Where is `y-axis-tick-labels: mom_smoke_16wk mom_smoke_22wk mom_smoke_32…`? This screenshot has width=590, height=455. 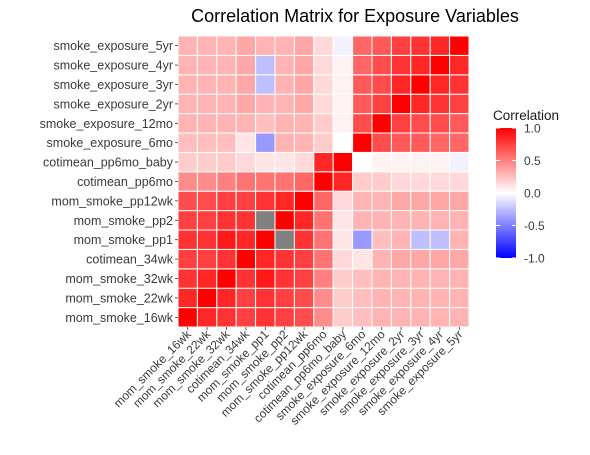
y-axis-tick-labels: mom_smoke_16wk mom_smoke_22wk mom_smoke_32… is located at coordinates (109, 182).